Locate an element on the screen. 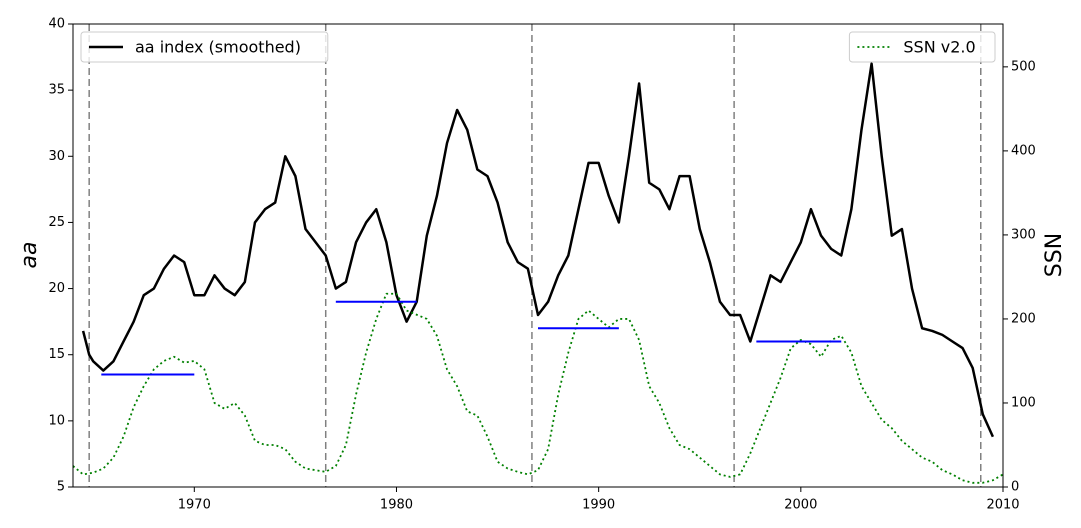 The width and height of the screenshot is (1081, 528). y2-tick-label: 0 is located at coordinates (1015, 487).